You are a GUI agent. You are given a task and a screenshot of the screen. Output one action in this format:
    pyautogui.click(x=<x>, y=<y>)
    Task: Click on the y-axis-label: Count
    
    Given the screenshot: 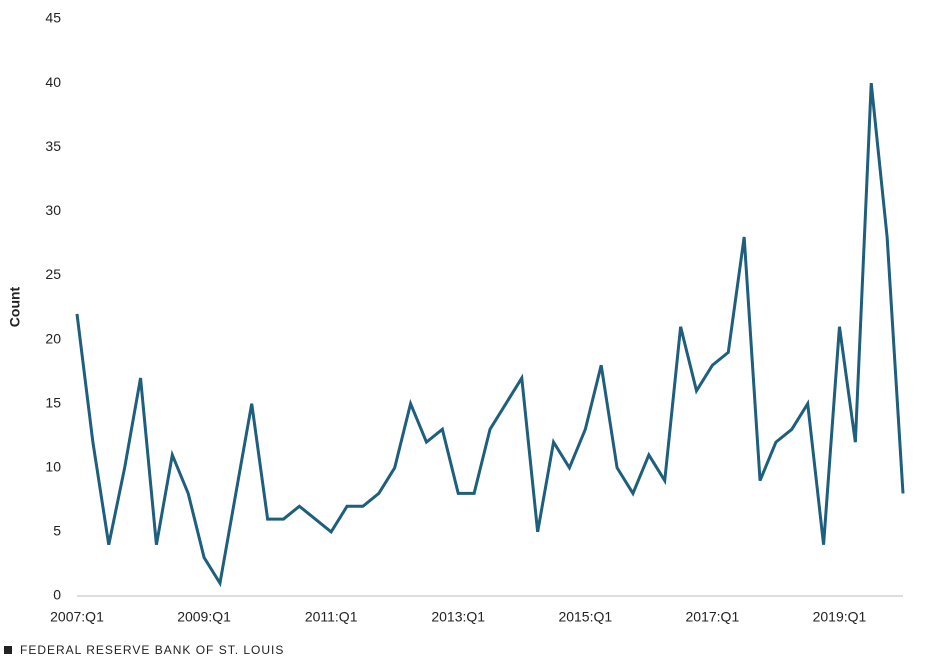 What is the action you would take?
    pyautogui.click(x=15, y=306)
    